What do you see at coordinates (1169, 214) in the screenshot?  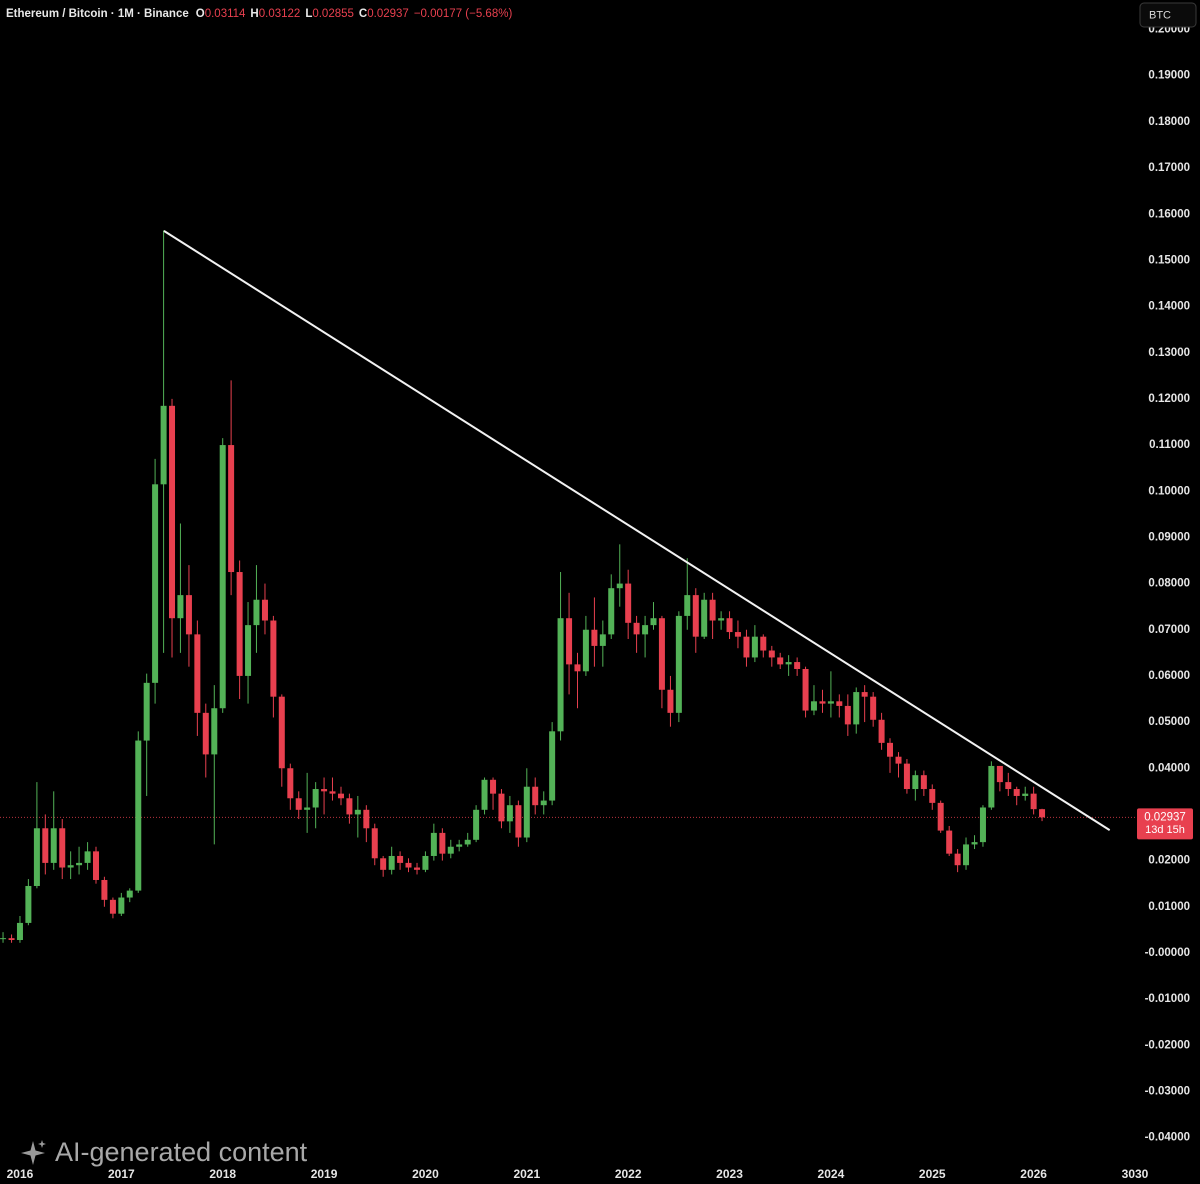 I see `y-tick-label: 0.16000` at bounding box center [1169, 214].